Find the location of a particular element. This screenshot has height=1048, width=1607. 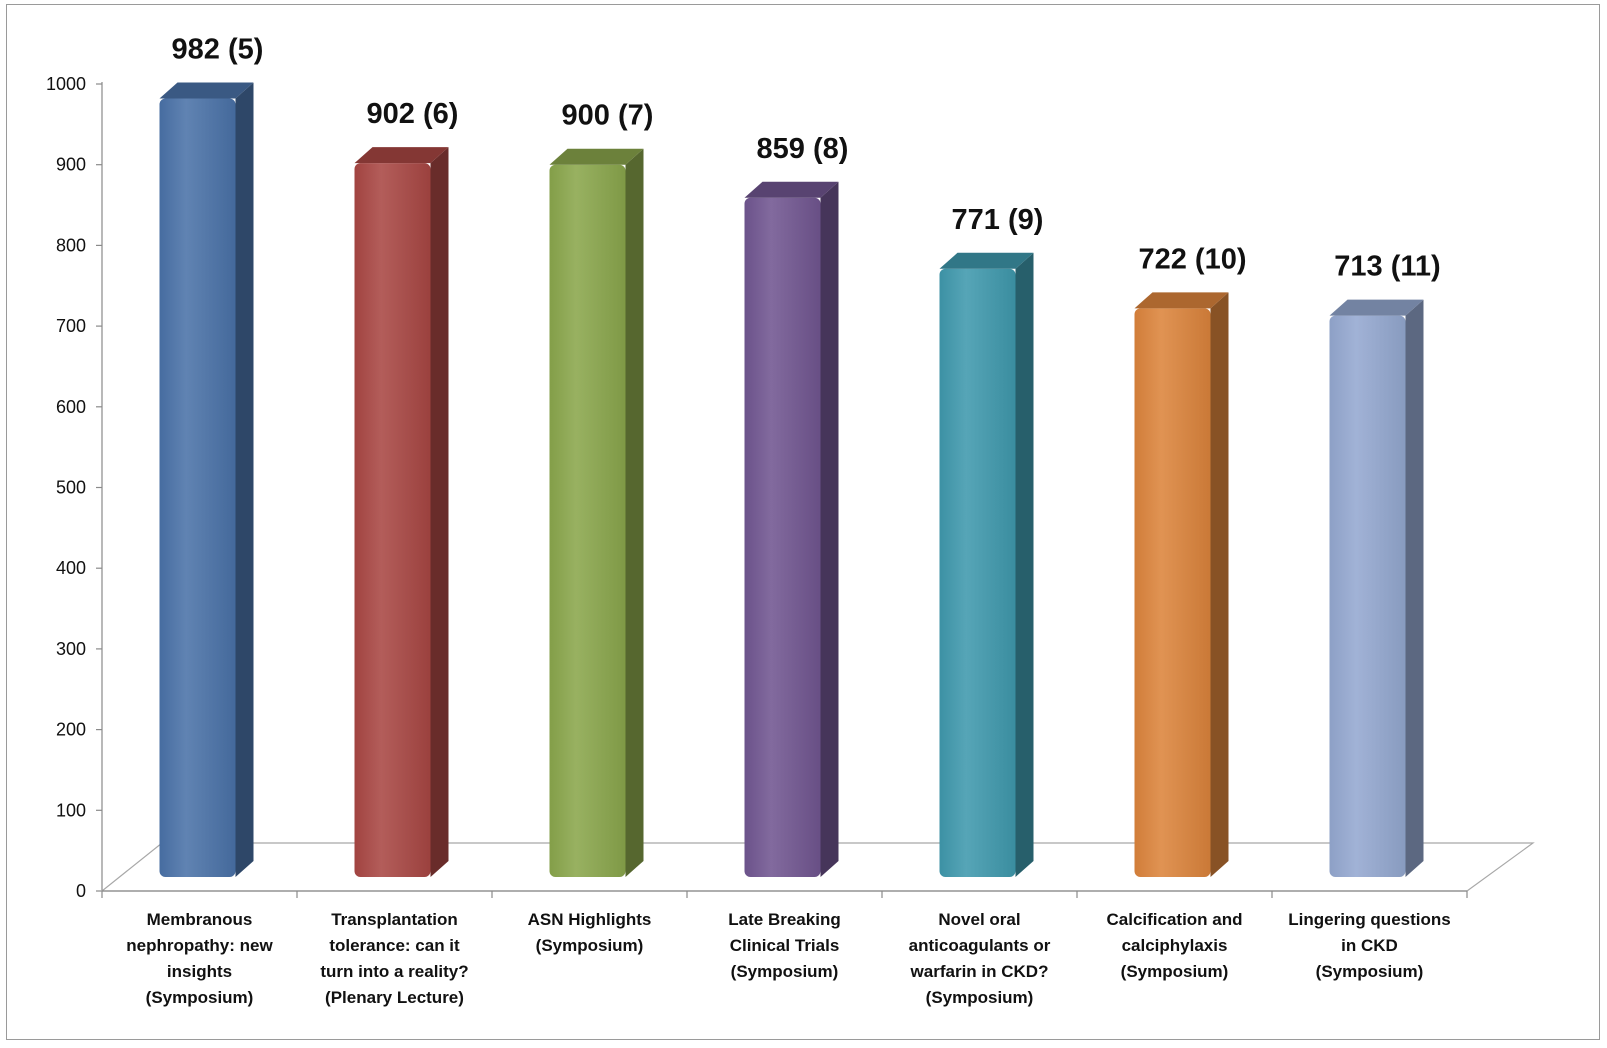

data-label: 722 (10) is located at coordinates (1192, 259).